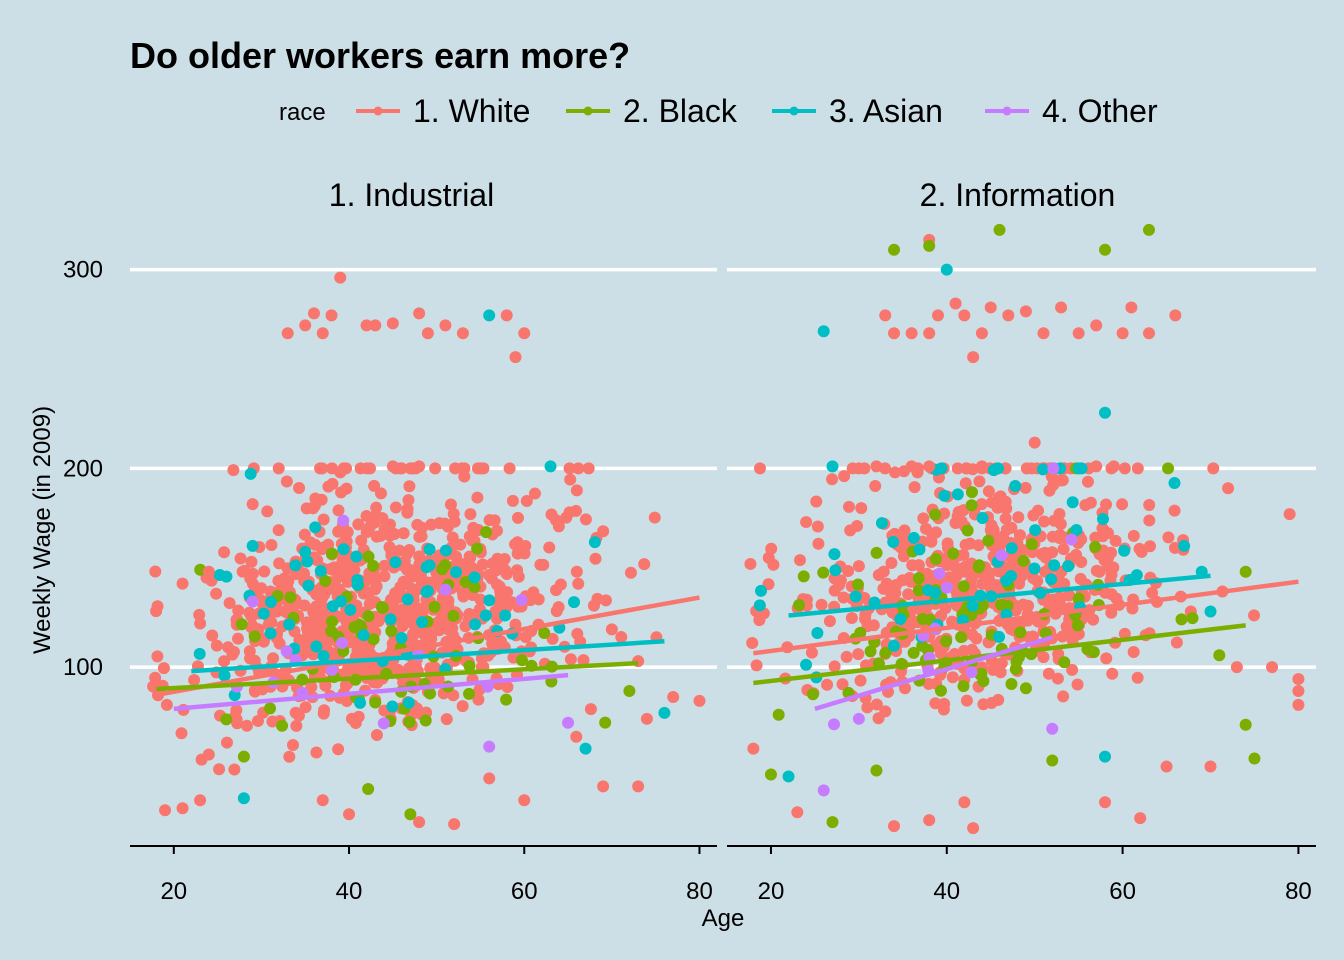 The height and width of the screenshot is (960, 1344). I want to click on legend-key-point, so click(588, 111).